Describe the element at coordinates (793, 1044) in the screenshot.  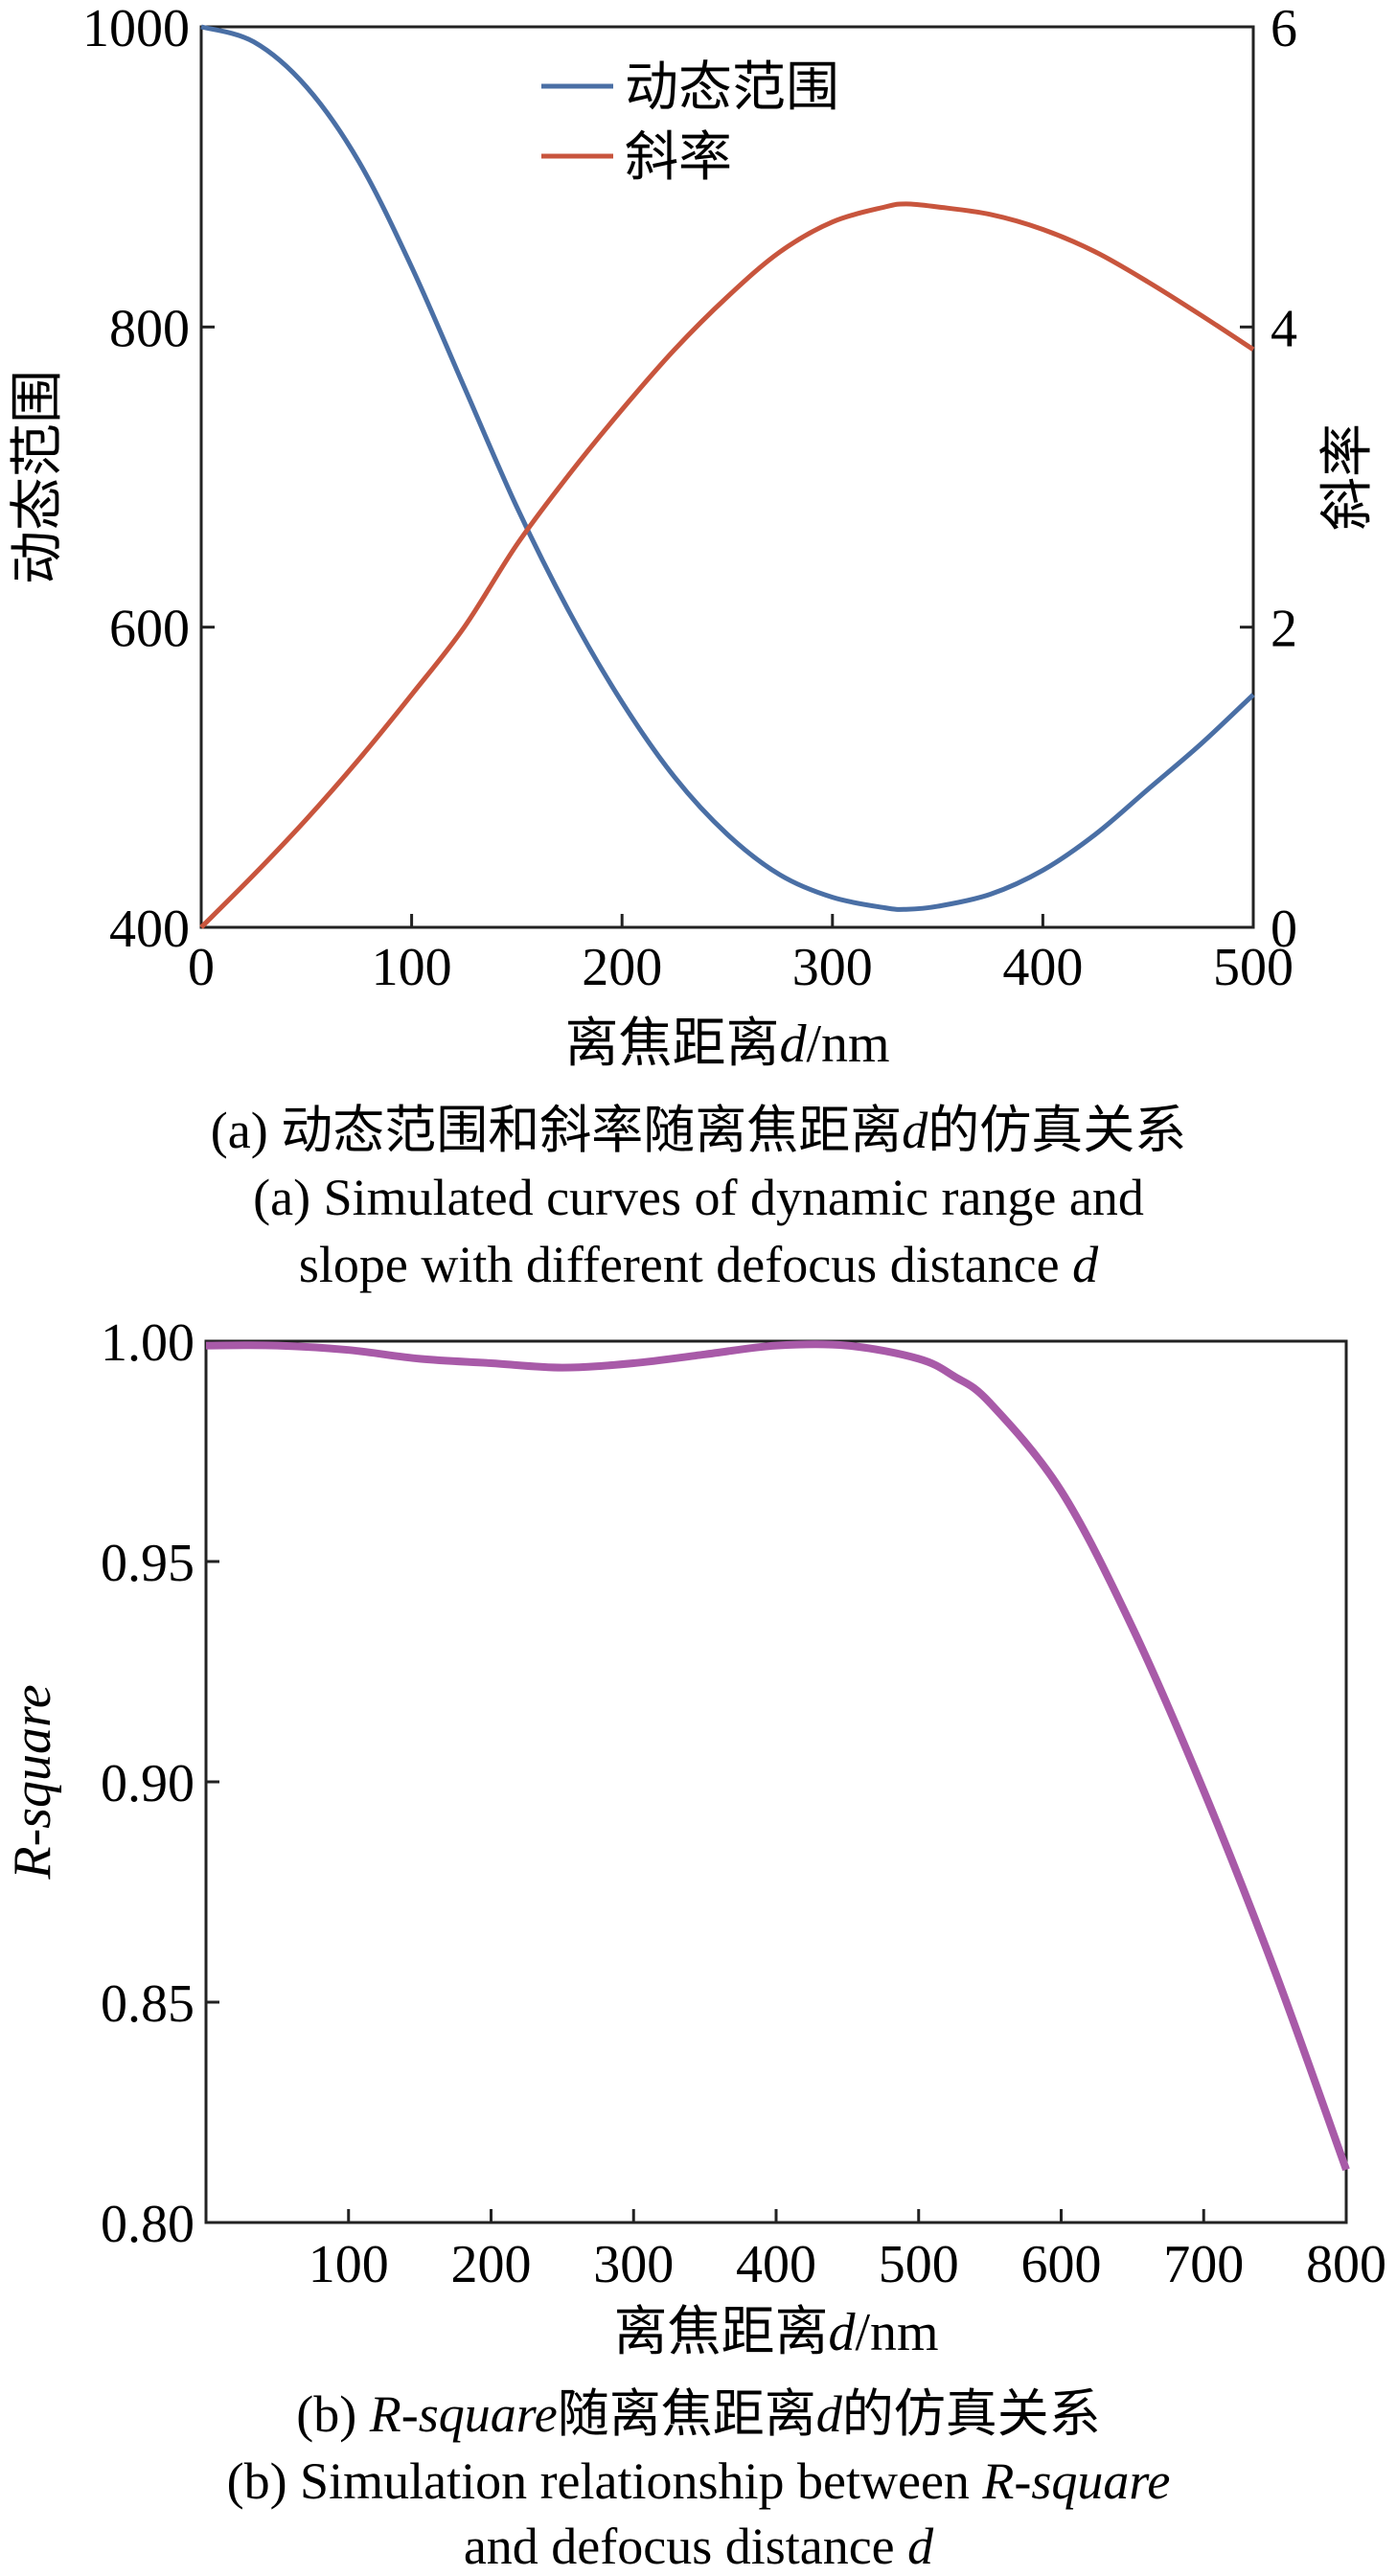
I see `chart-a-x-label-var: d` at that location.